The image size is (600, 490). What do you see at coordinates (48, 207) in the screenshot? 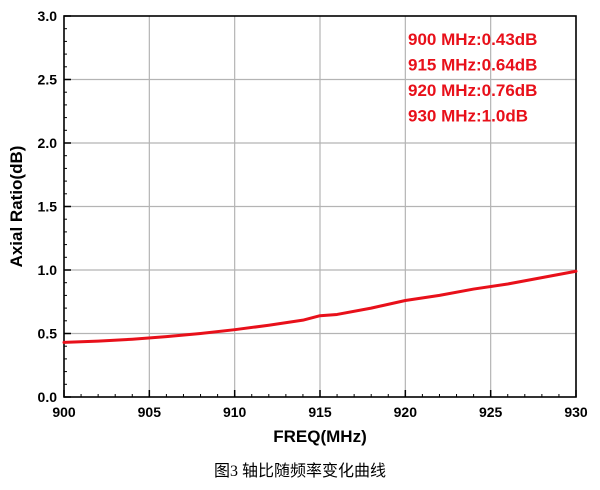
I see `y-tick-label: 1.5` at bounding box center [48, 207].